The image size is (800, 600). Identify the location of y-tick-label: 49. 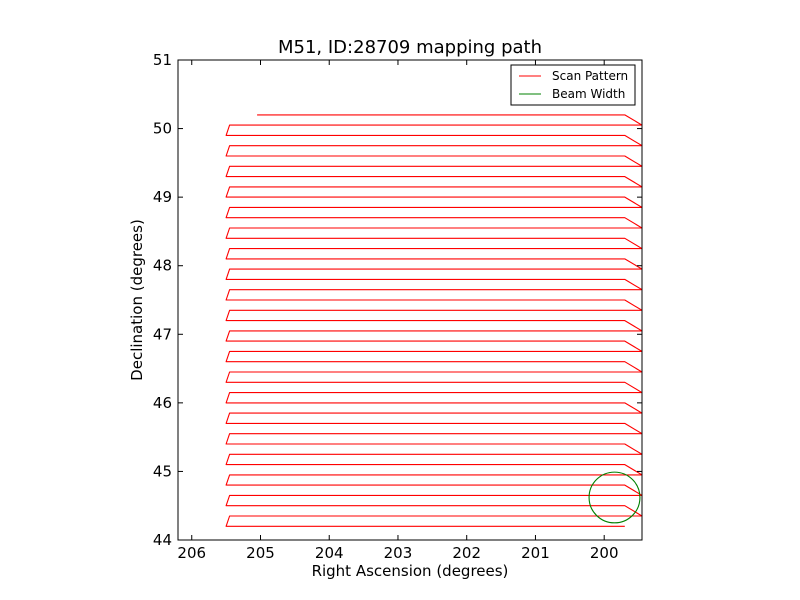
(162, 197).